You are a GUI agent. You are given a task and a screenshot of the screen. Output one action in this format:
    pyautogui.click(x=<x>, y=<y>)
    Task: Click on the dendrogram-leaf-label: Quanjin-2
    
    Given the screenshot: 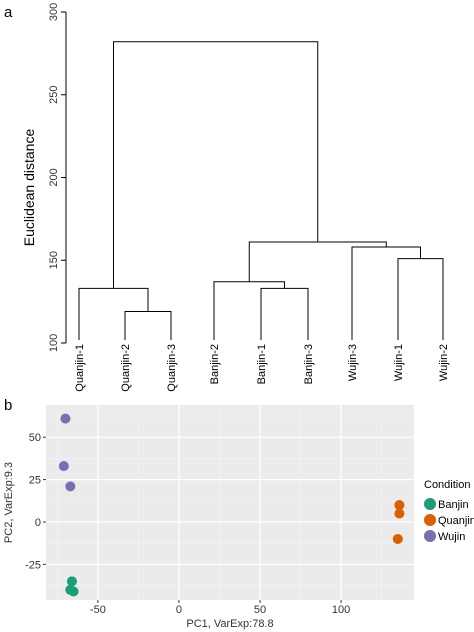 What is the action you would take?
    pyautogui.click(x=126, y=368)
    